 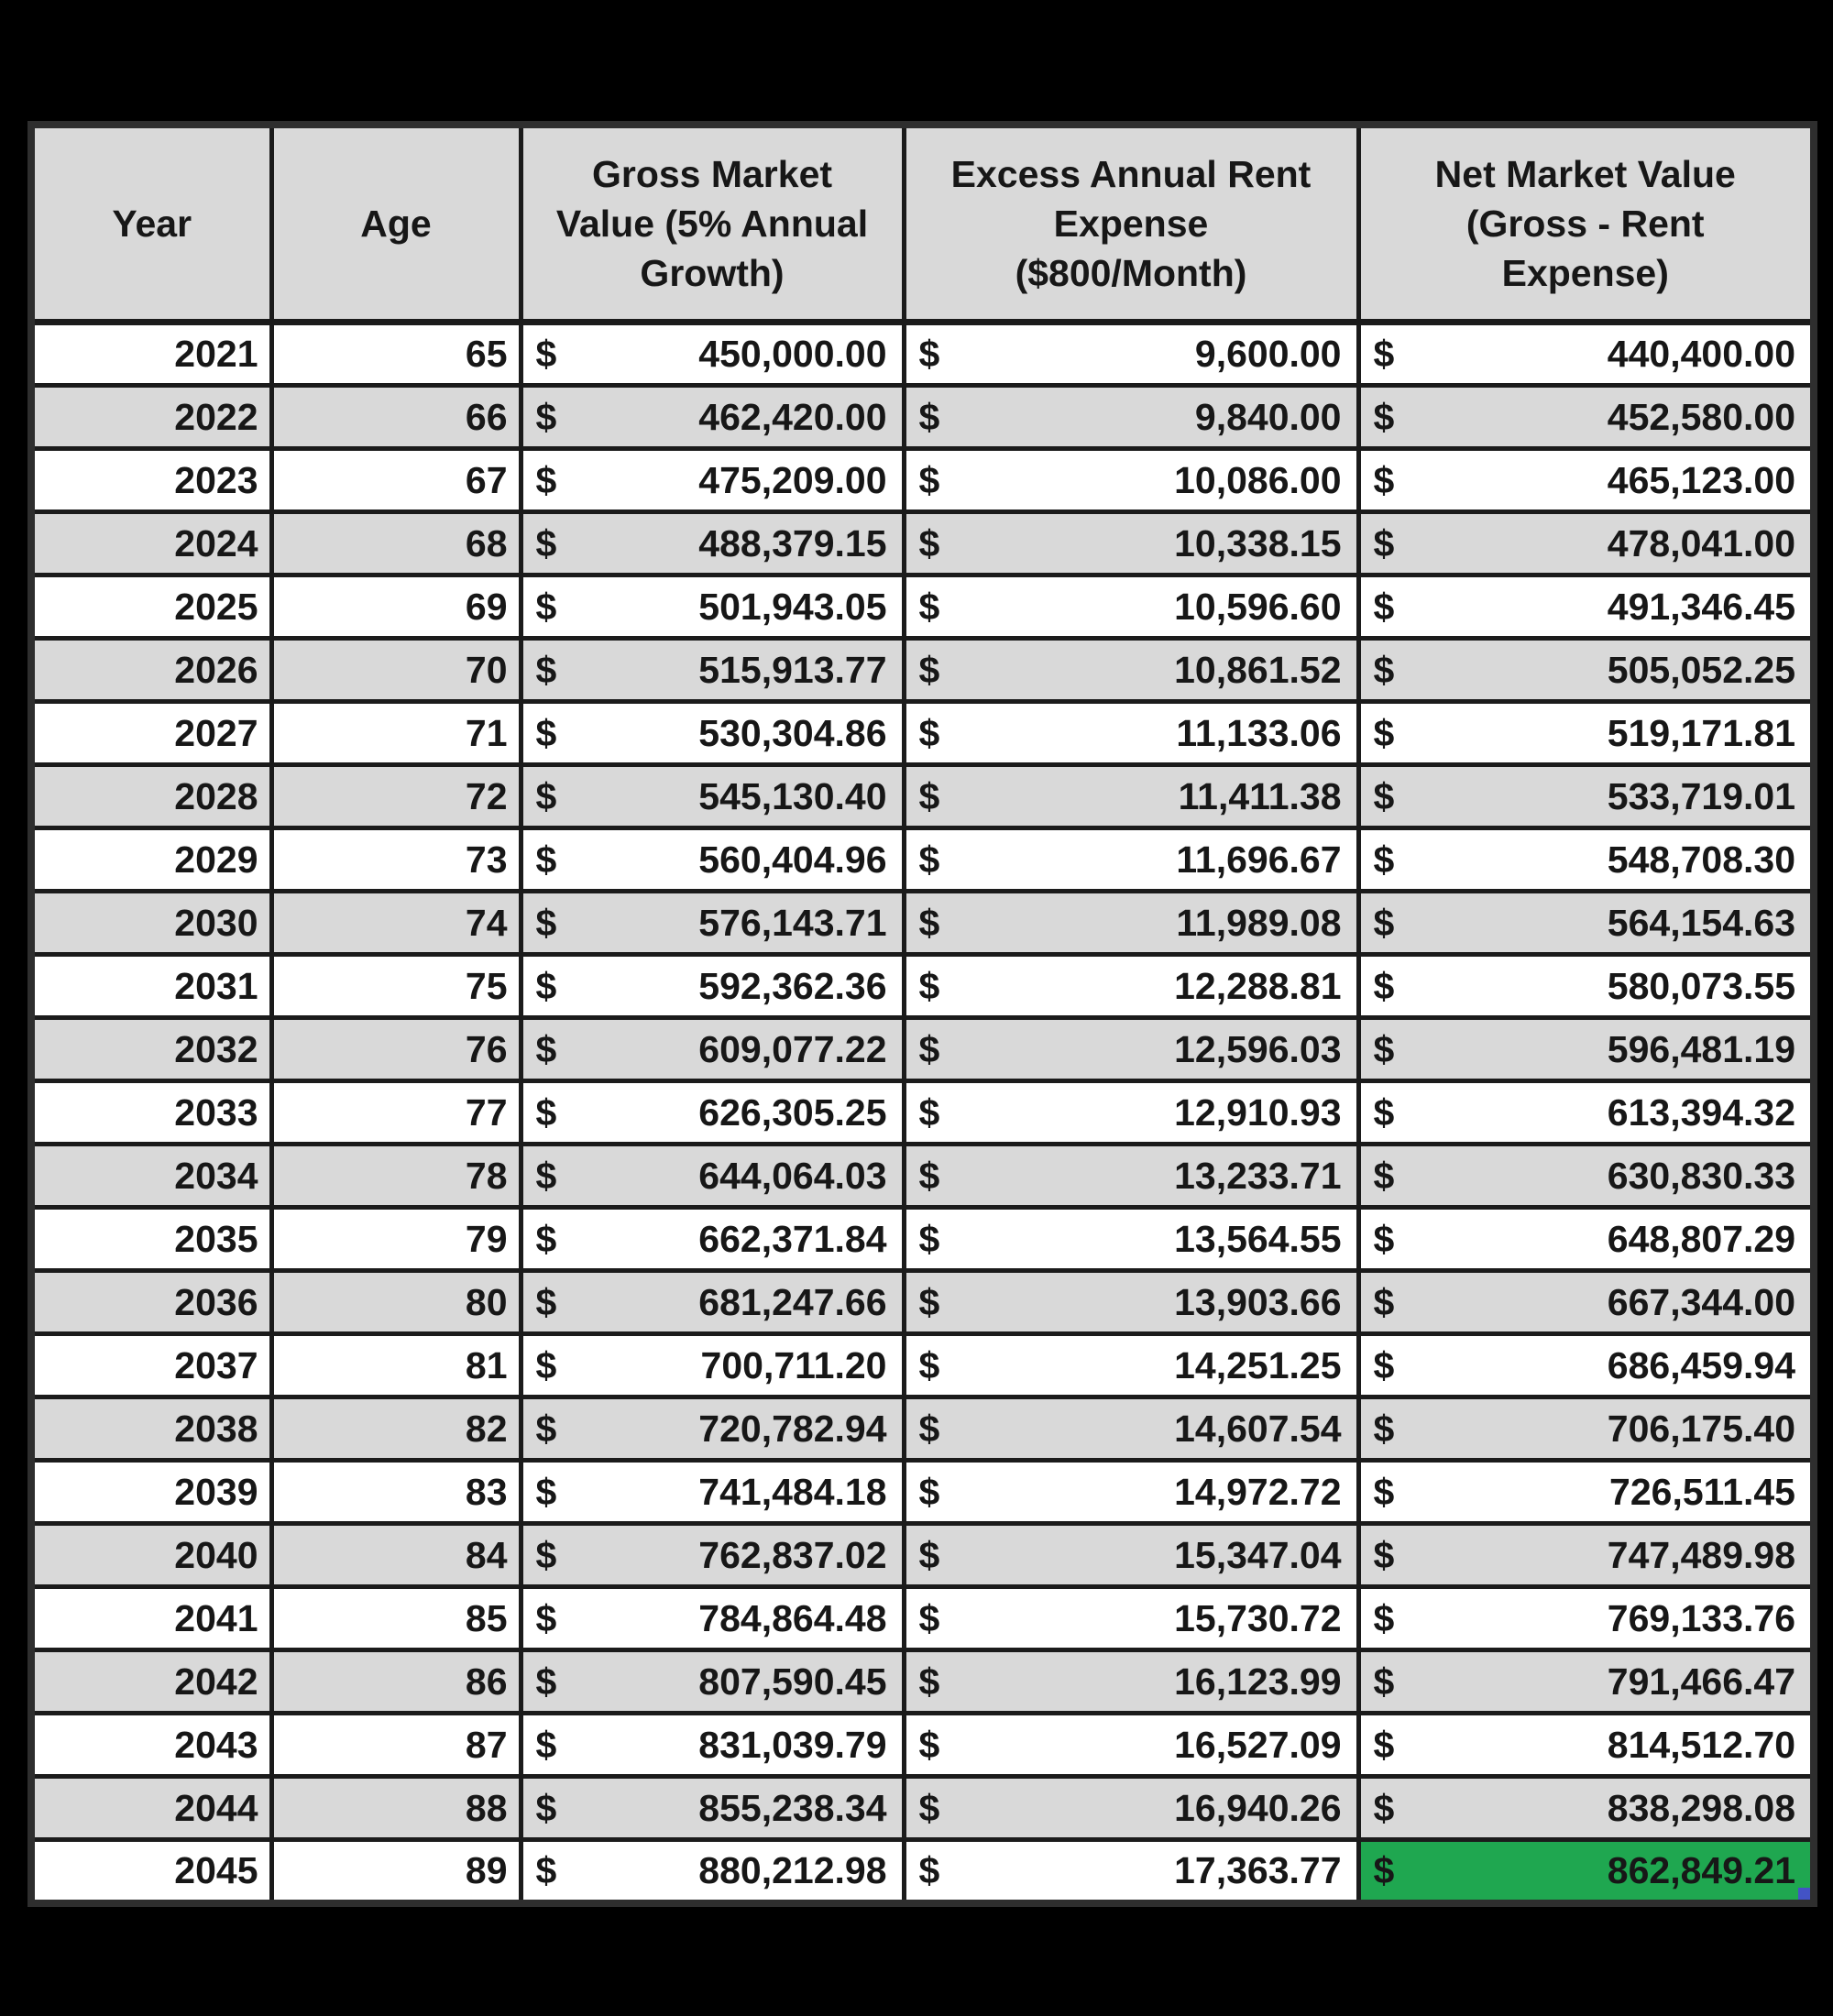 What do you see at coordinates (712, 1302) in the screenshot?
I see `cell-gross: $681,247.66` at bounding box center [712, 1302].